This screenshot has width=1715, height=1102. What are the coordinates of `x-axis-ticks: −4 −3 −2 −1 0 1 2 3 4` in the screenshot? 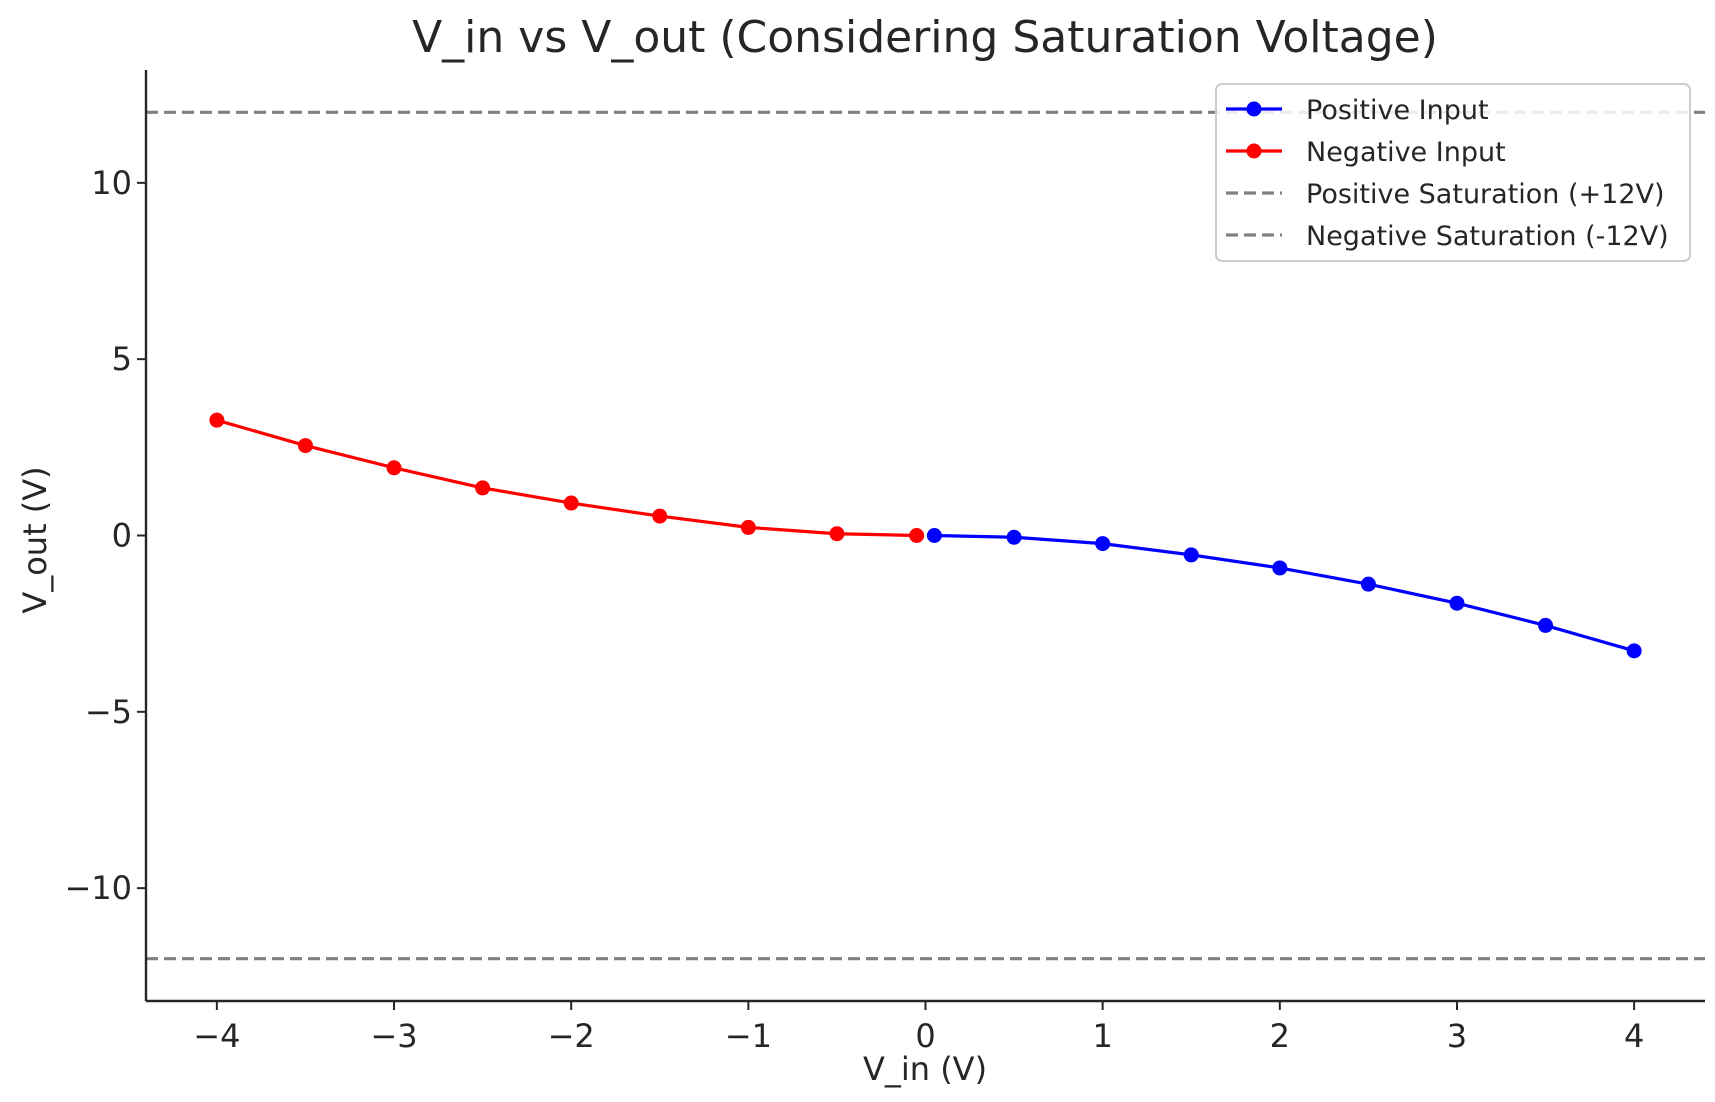 It's located at (918, 1028).